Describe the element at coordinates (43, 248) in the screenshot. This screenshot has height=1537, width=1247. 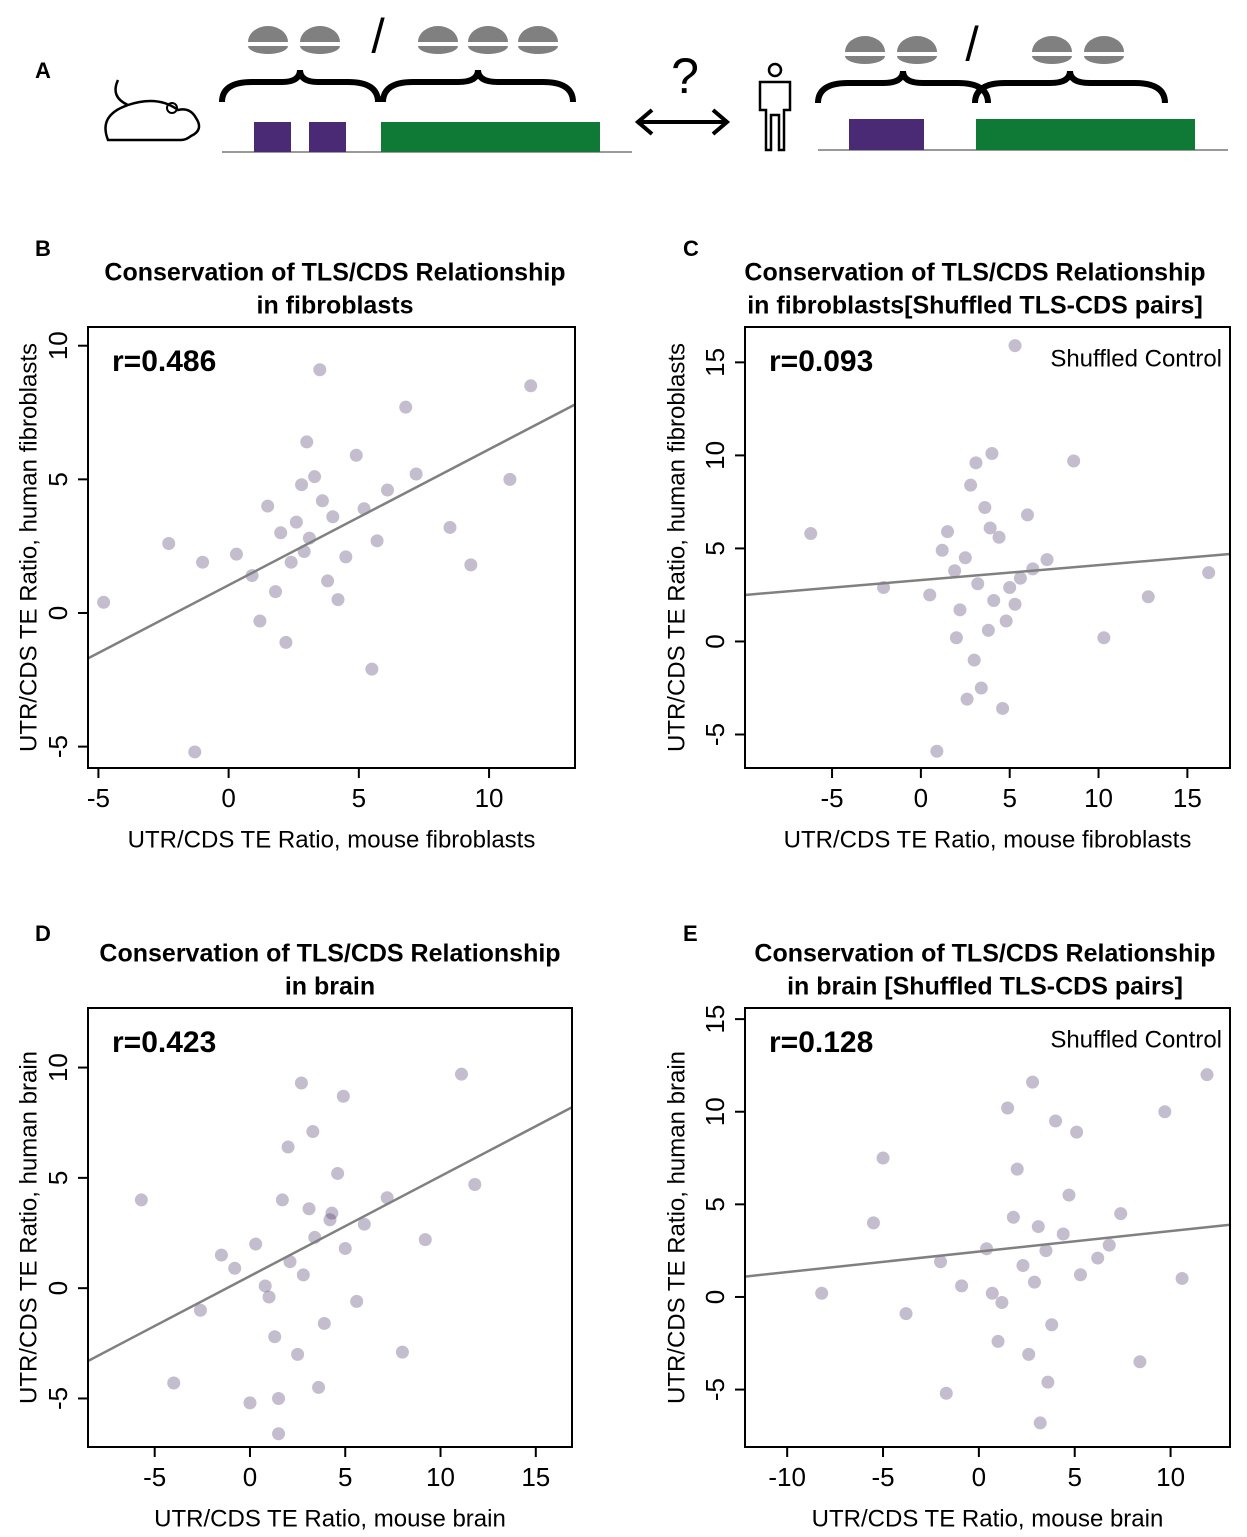
I see `panel-label: B` at that location.